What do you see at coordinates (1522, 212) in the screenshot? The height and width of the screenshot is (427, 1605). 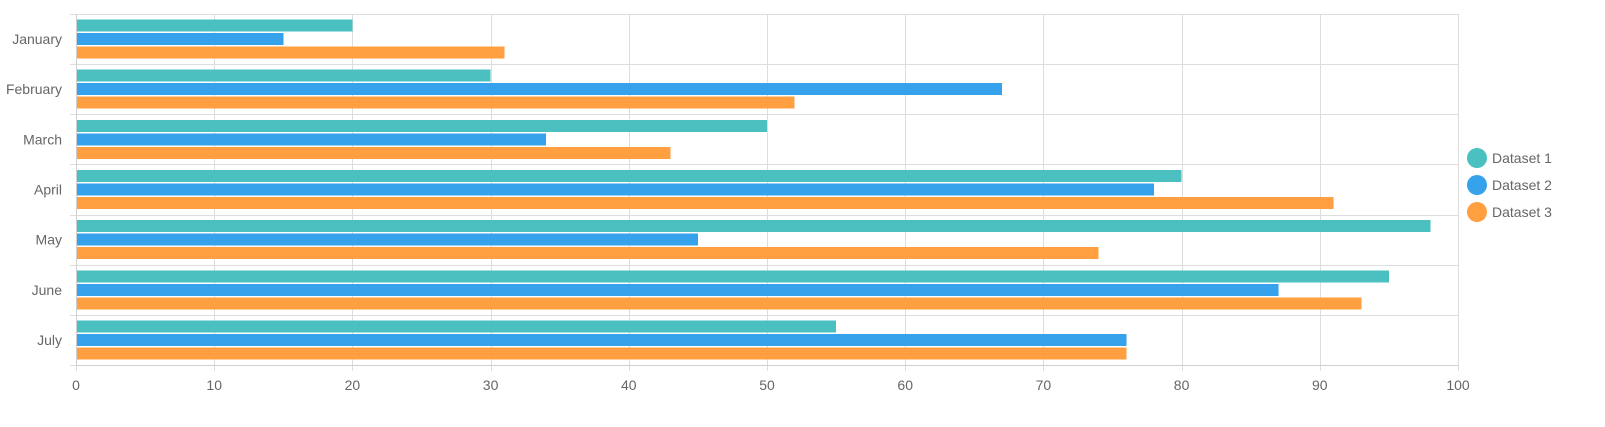 I see `legend-label: Dataset 3` at bounding box center [1522, 212].